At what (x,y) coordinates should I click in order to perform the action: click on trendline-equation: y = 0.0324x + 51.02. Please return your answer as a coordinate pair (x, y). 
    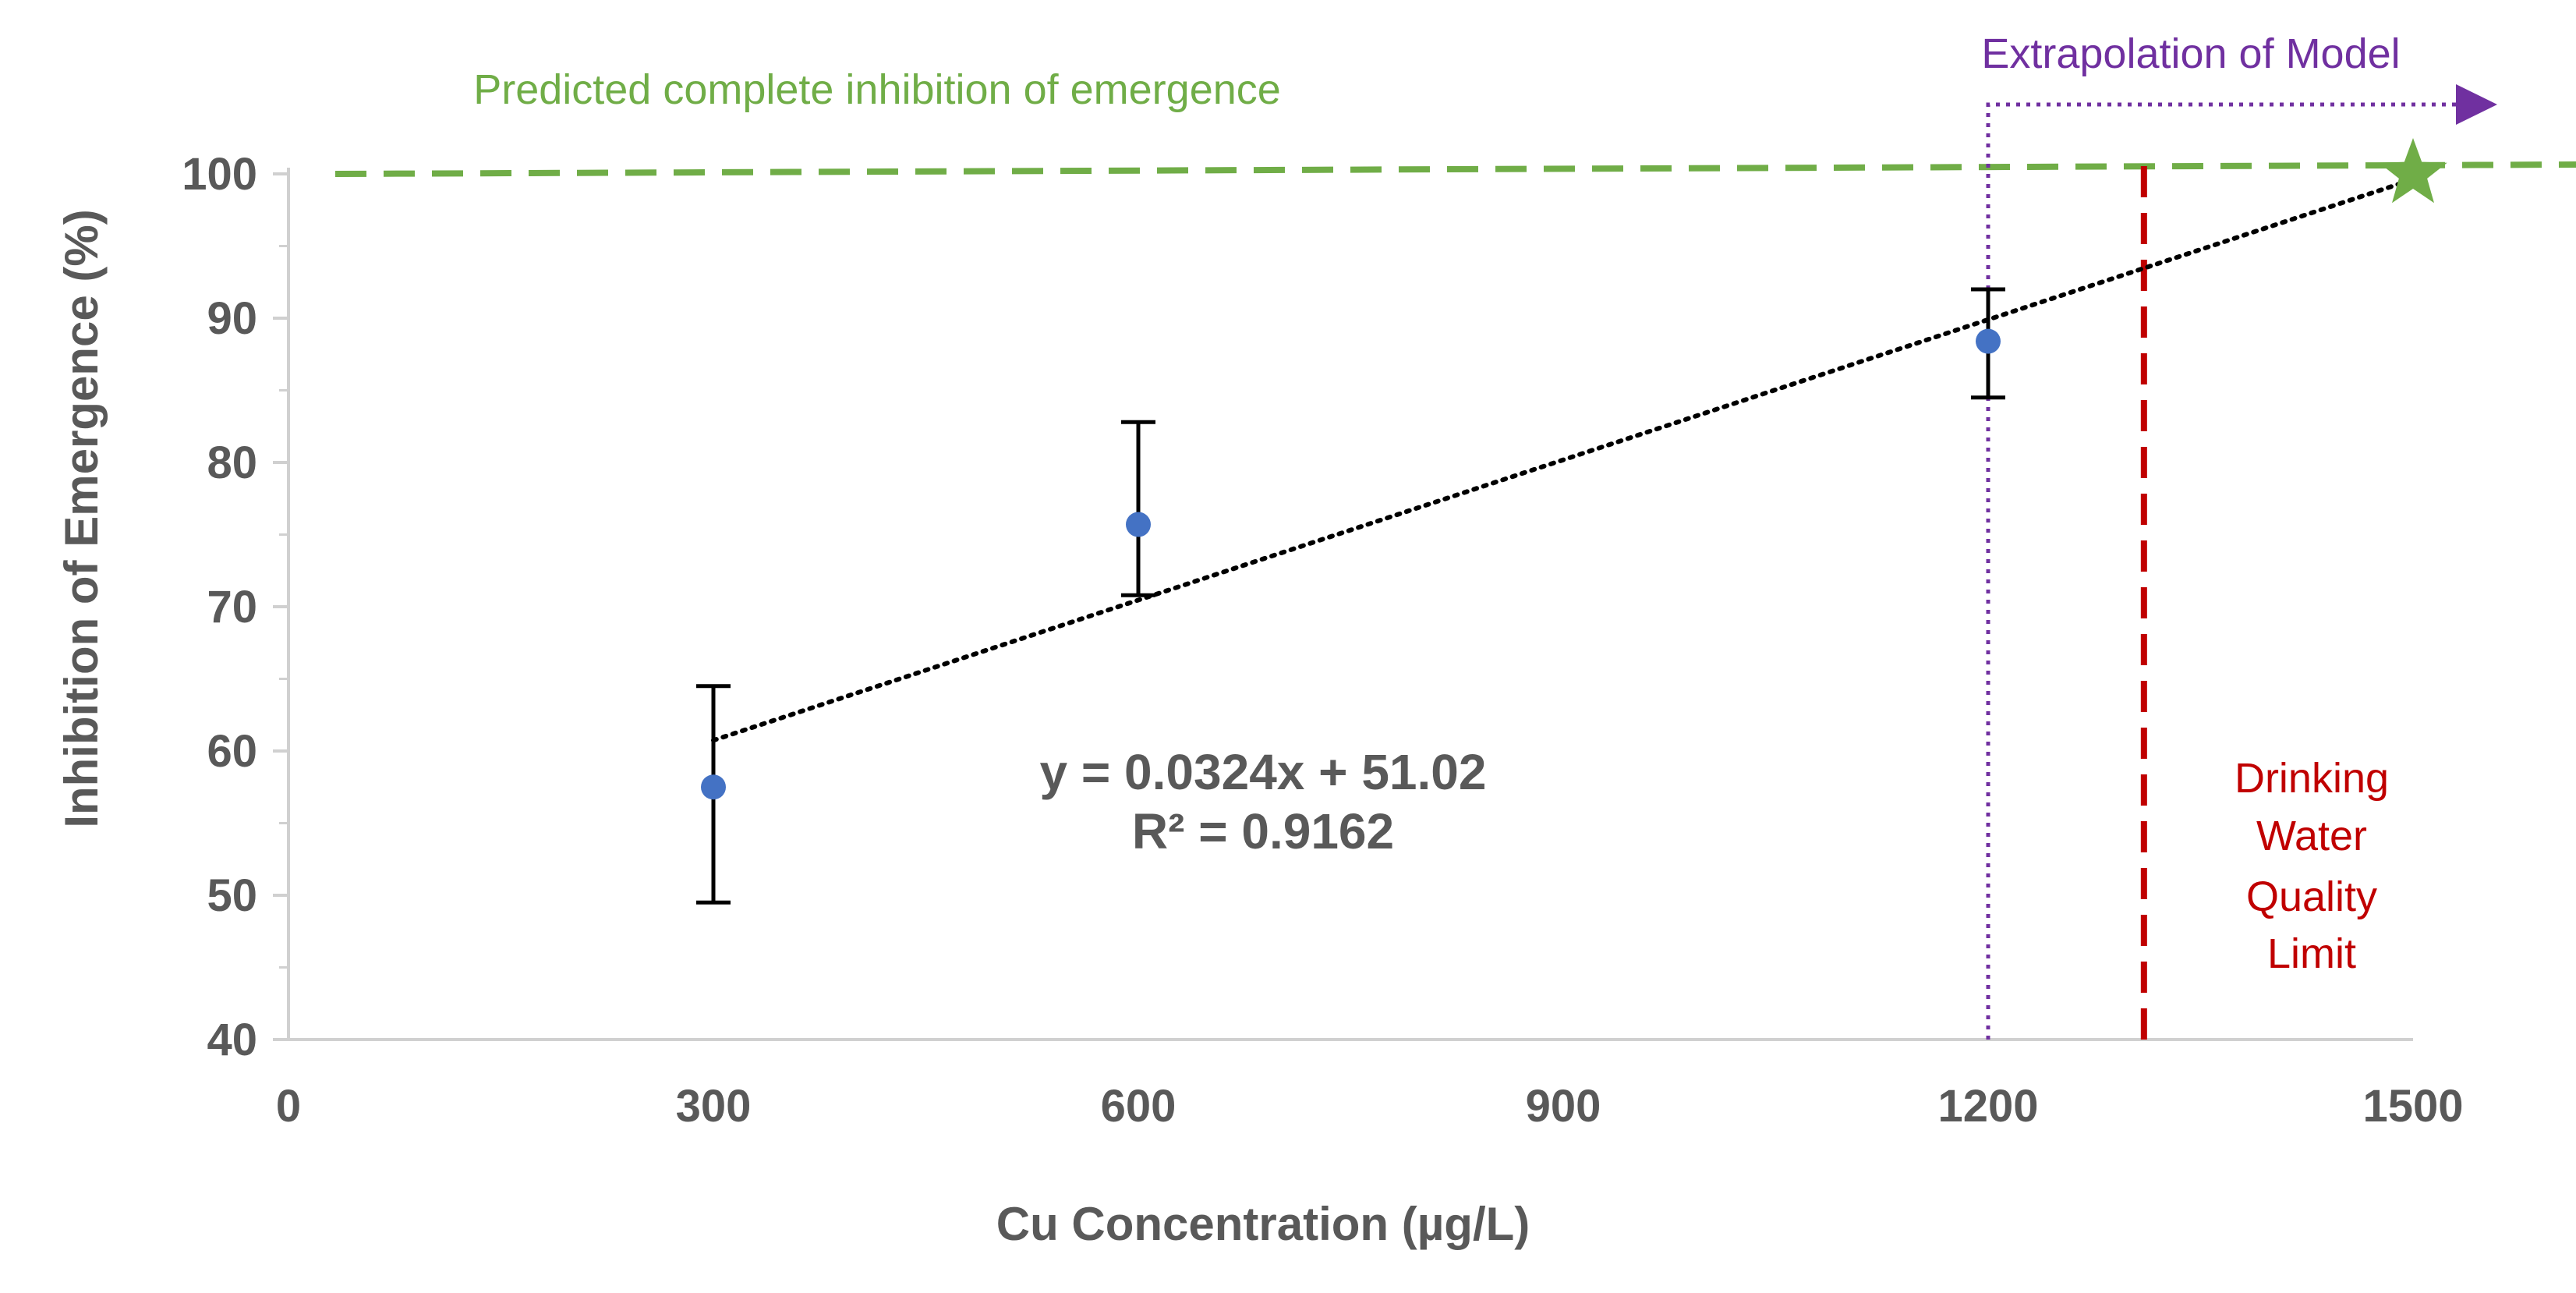
    Looking at the image, I should click on (1263, 772).